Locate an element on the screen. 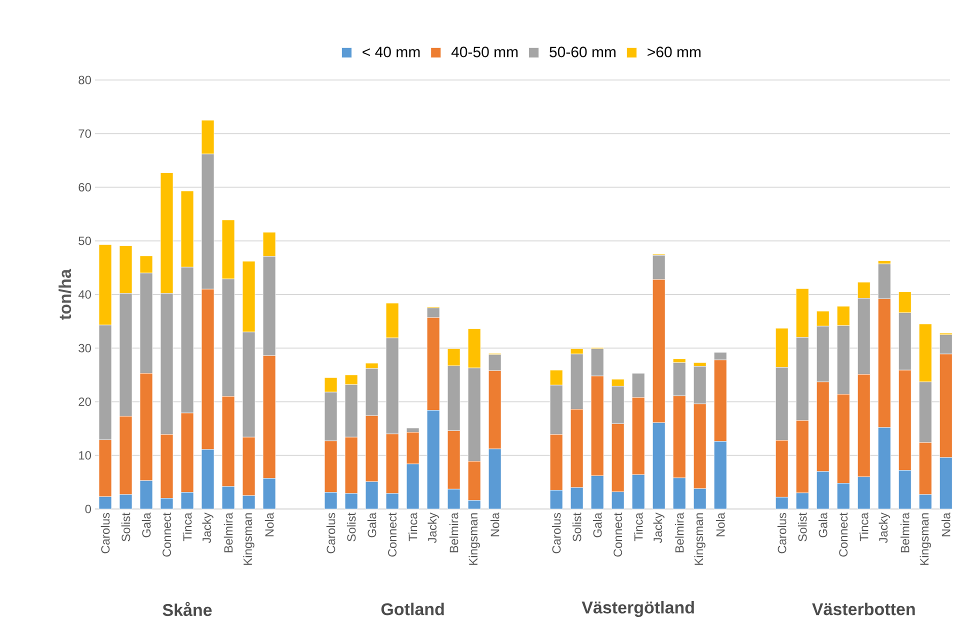  y-tick-label: 30 is located at coordinates (85, 348).